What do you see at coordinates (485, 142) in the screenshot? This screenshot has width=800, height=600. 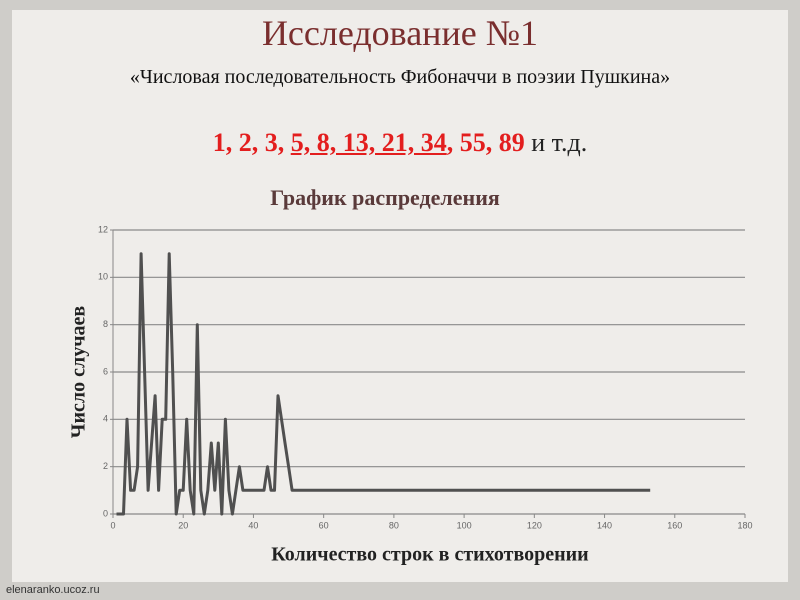 I see `sequence-end: , 55, 89` at bounding box center [485, 142].